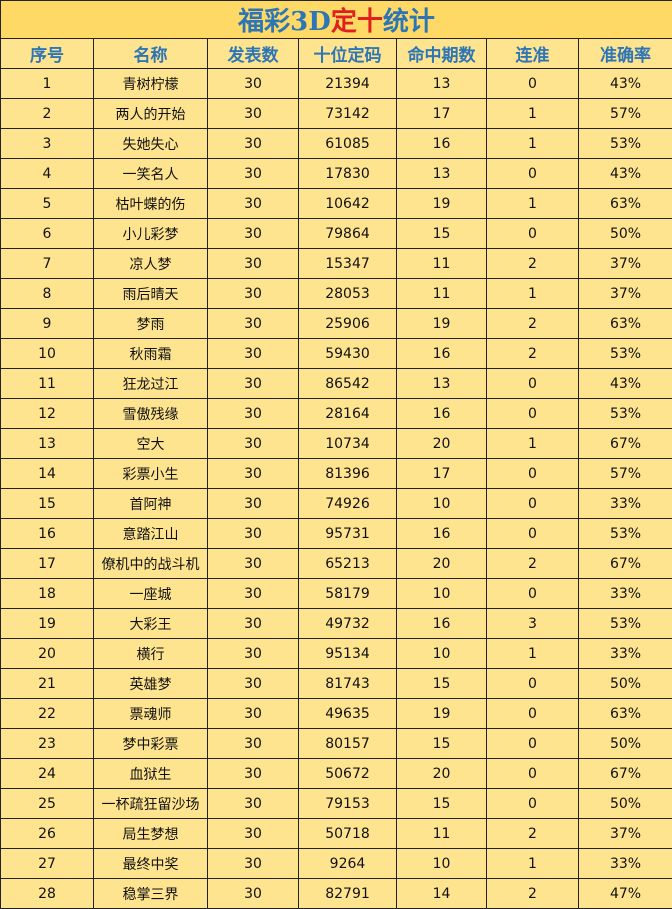 The height and width of the screenshot is (909, 672). What do you see at coordinates (347, 653) in the screenshot?
I see `cell: 95134` at bounding box center [347, 653].